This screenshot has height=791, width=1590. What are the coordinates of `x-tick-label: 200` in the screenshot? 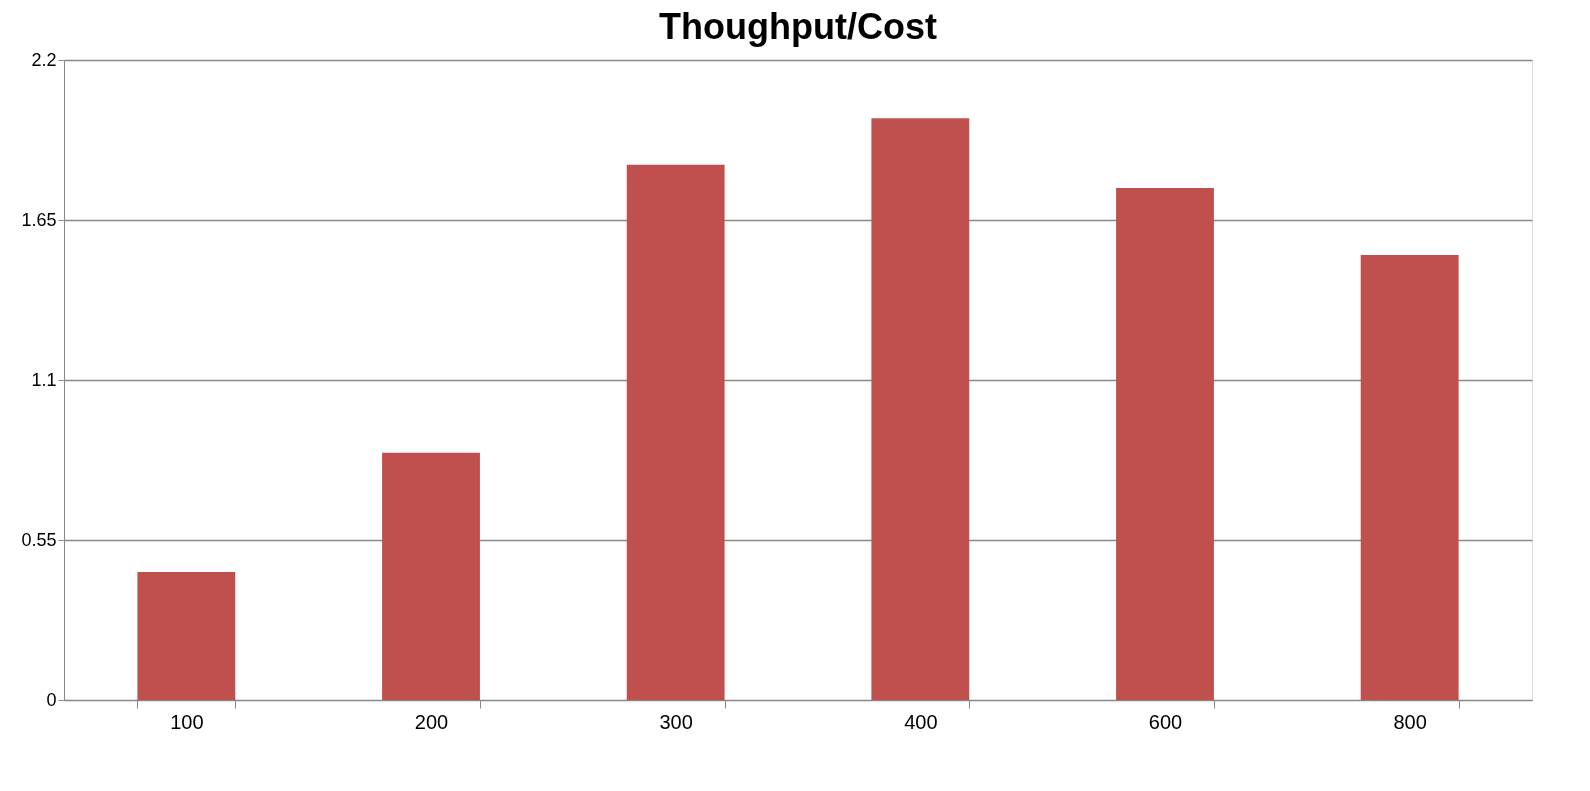 It's located at (431, 721).